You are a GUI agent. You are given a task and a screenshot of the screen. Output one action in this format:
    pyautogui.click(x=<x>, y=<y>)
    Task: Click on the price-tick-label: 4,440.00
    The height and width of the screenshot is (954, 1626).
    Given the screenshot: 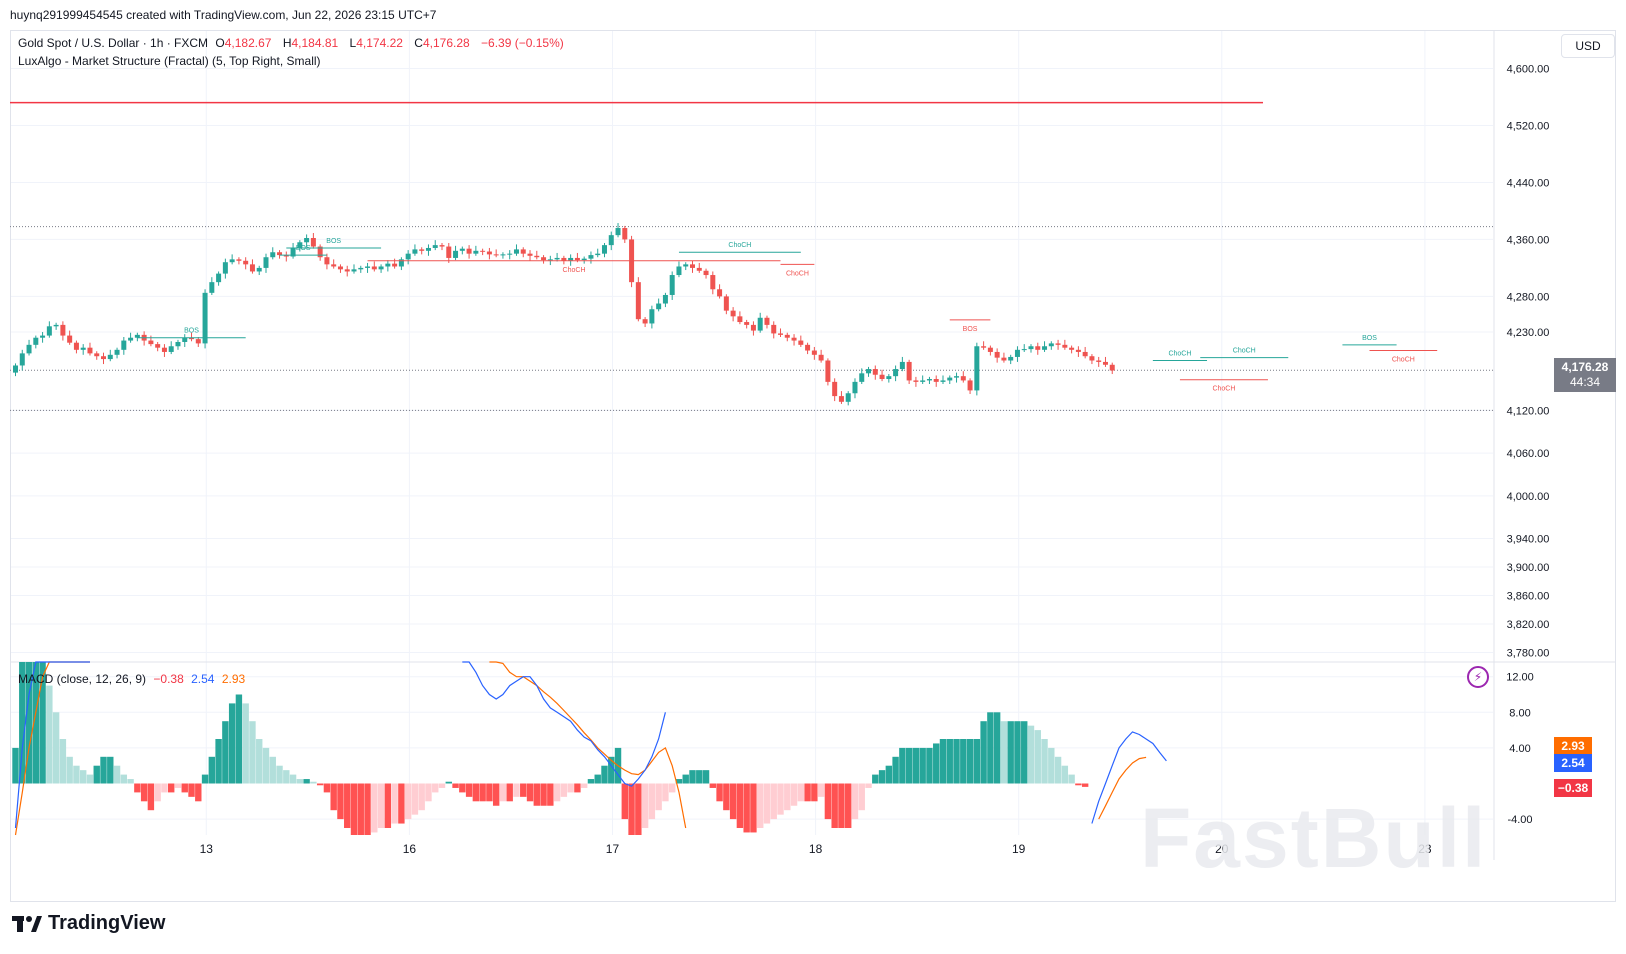 What is the action you would take?
    pyautogui.click(x=1528, y=183)
    